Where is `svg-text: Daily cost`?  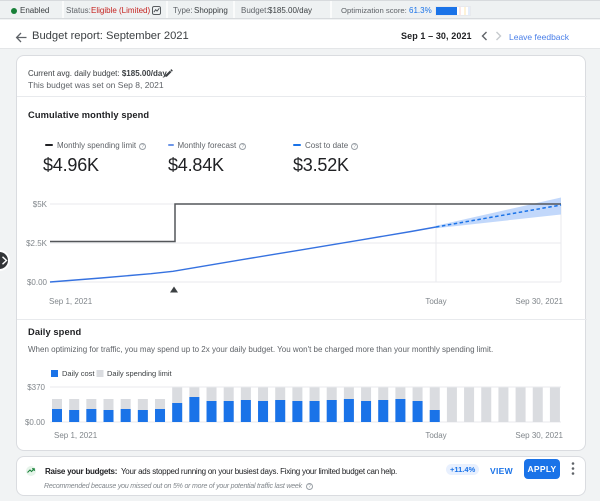 svg-text: Daily cost is located at coordinates (78, 373).